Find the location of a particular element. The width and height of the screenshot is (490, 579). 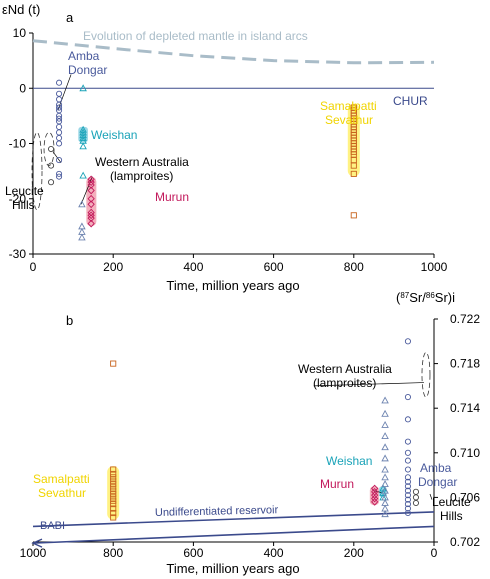

leucite-ellipse-a is located at coordinates (37, 171).